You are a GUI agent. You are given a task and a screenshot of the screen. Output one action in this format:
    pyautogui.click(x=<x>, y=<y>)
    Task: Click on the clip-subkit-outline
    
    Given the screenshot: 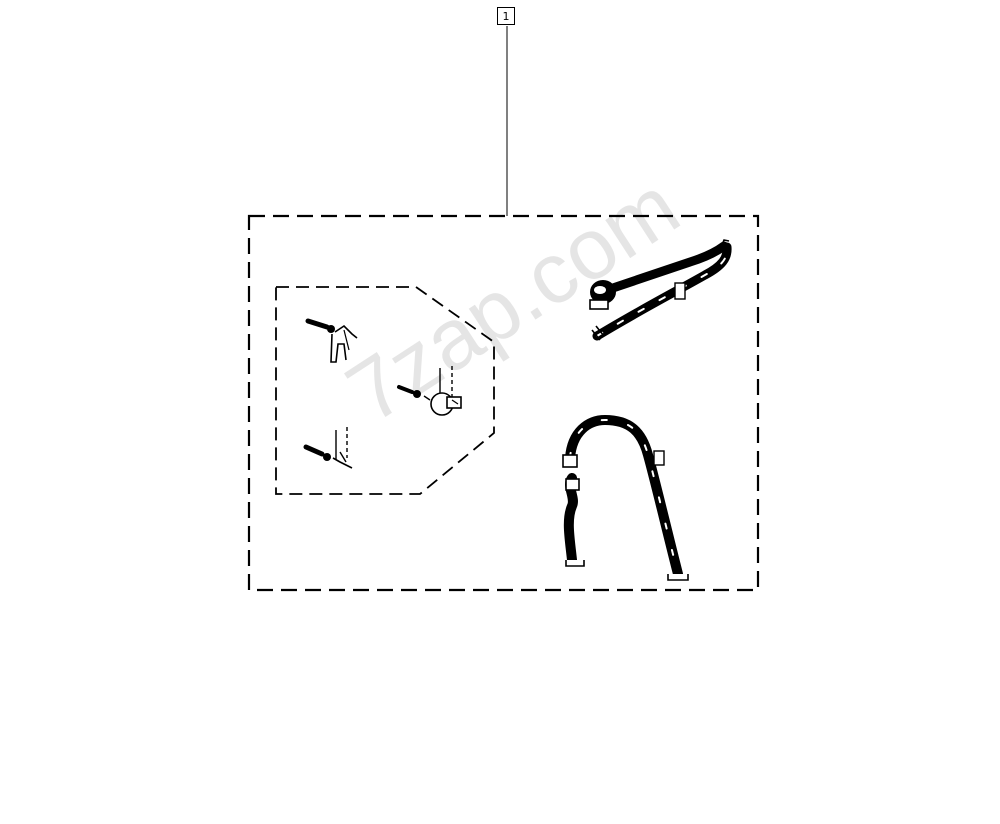 What is the action you would take?
    pyautogui.click(x=385, y=390)
    